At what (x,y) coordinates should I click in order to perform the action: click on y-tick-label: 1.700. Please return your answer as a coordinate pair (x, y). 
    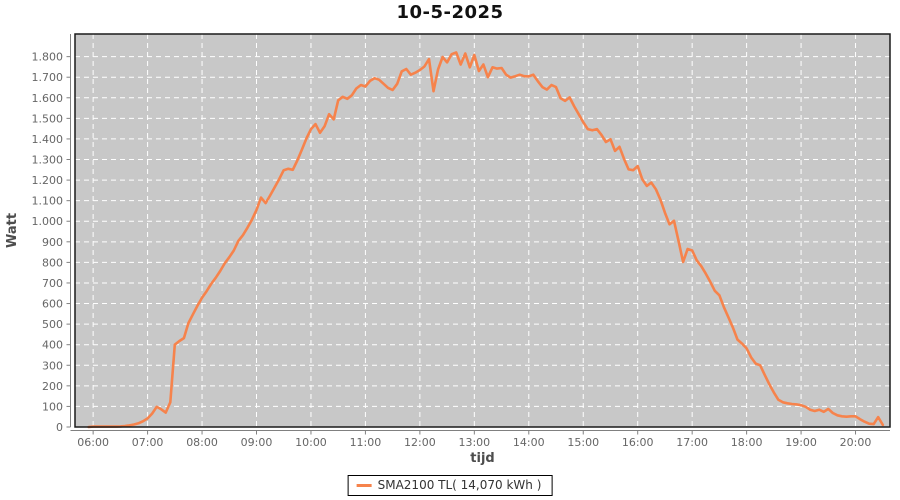
    Looking at the image, I should click on (48, 77).